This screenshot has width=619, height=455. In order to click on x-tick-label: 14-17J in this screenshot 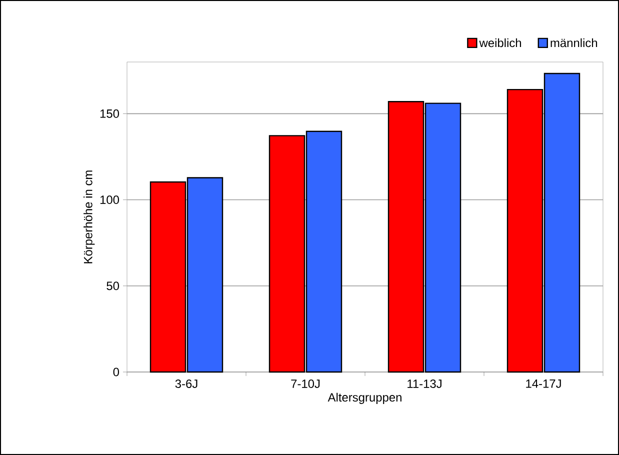, I will do `click(543, 384)`.